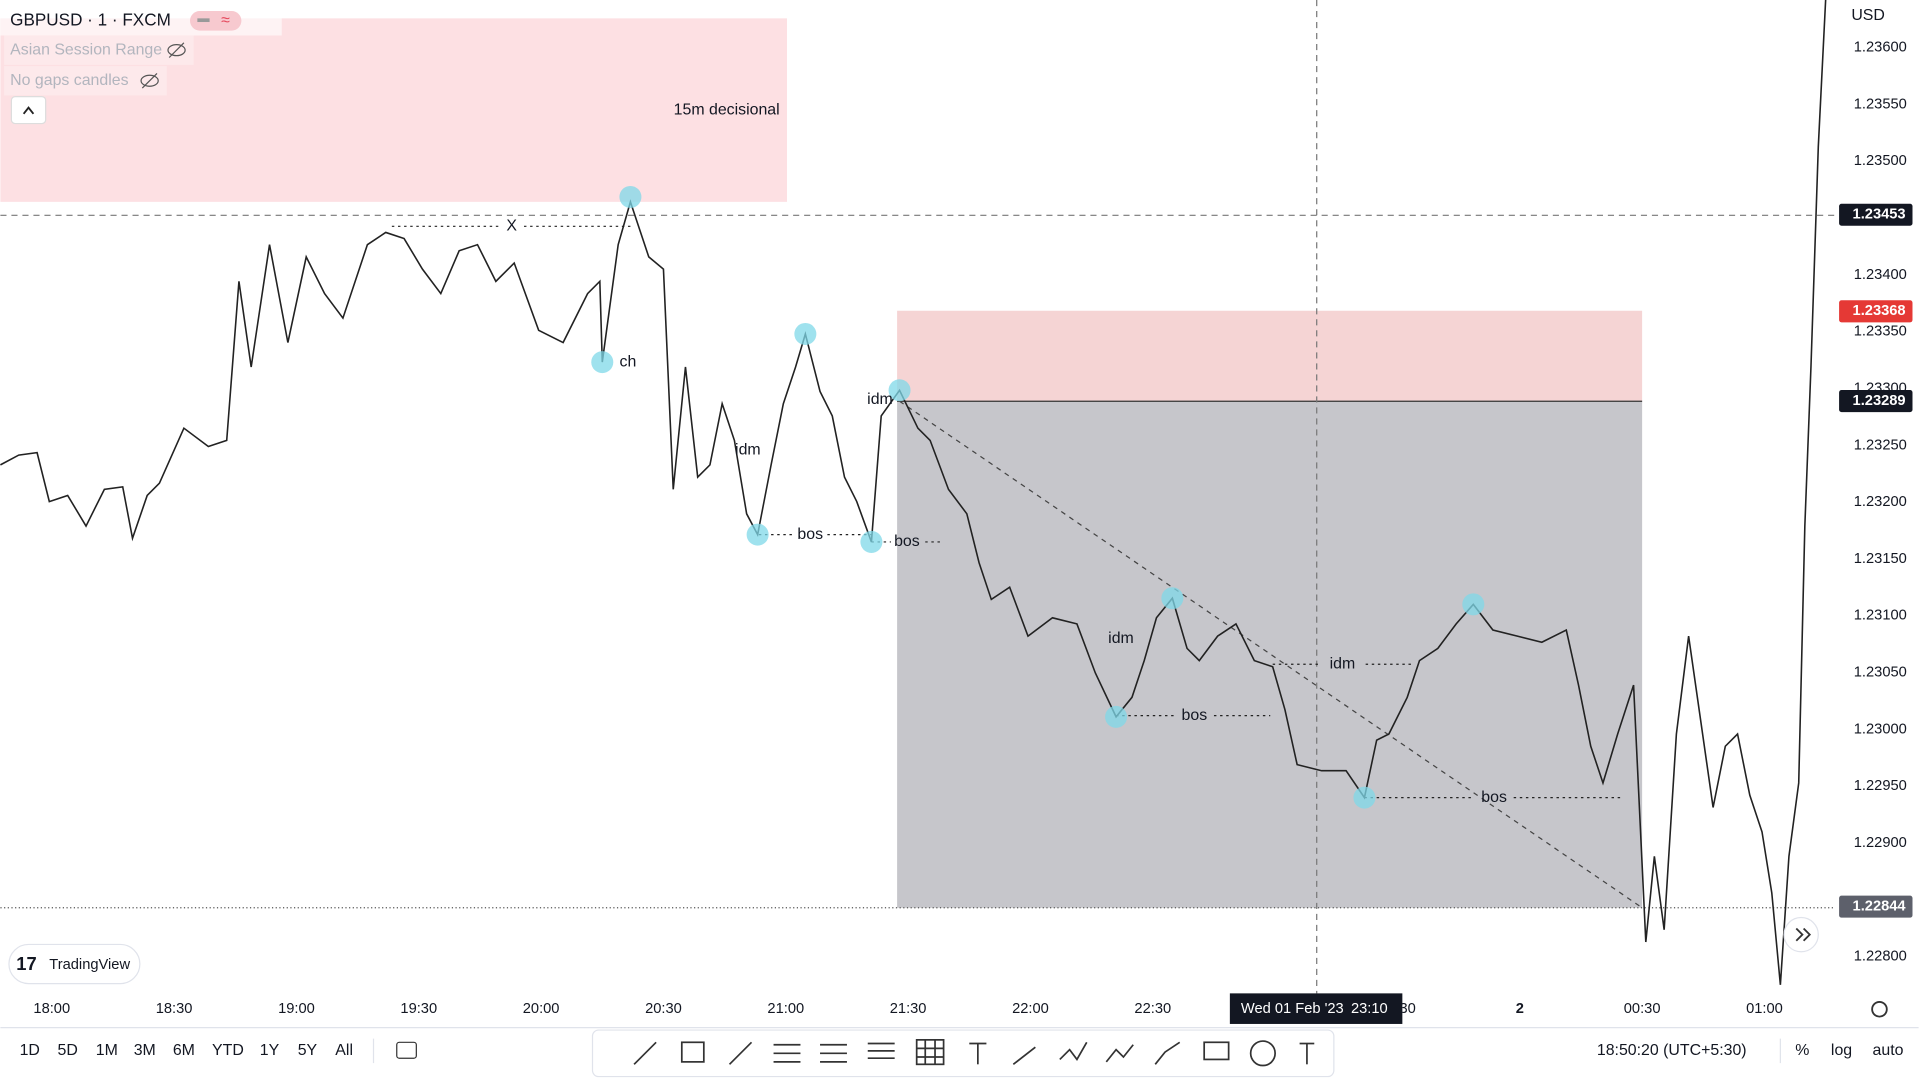 This screenshot has height=1079, width=1919. I want to click on range-button: 1M, so click(107, 1050).